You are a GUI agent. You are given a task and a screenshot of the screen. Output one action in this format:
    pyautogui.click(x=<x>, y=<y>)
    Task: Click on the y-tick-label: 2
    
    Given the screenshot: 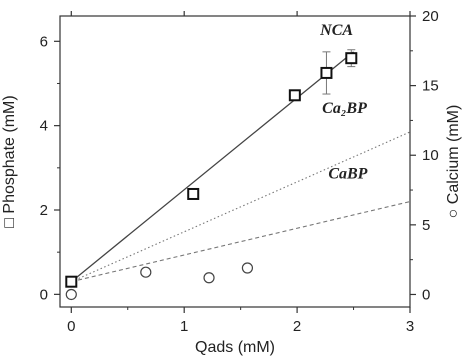 What is the action you would take?
    pyautogui.click(x=44, y=210)
    